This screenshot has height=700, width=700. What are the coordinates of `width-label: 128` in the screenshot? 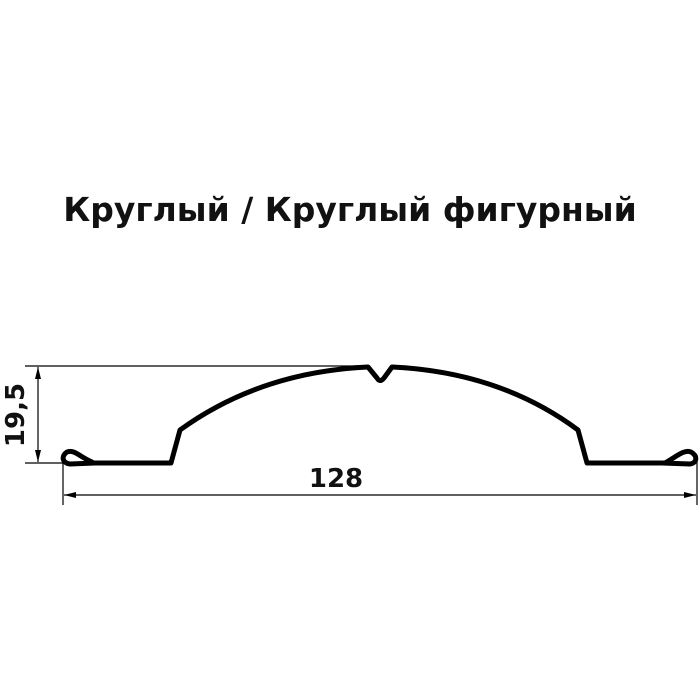 It's located at (336, 479).